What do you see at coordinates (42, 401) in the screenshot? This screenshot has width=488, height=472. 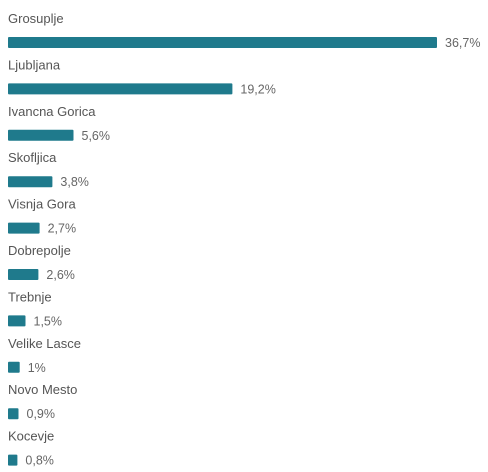 I see `bar-row: Novo Mesto 0,9%` at bounding box center [42, 401].